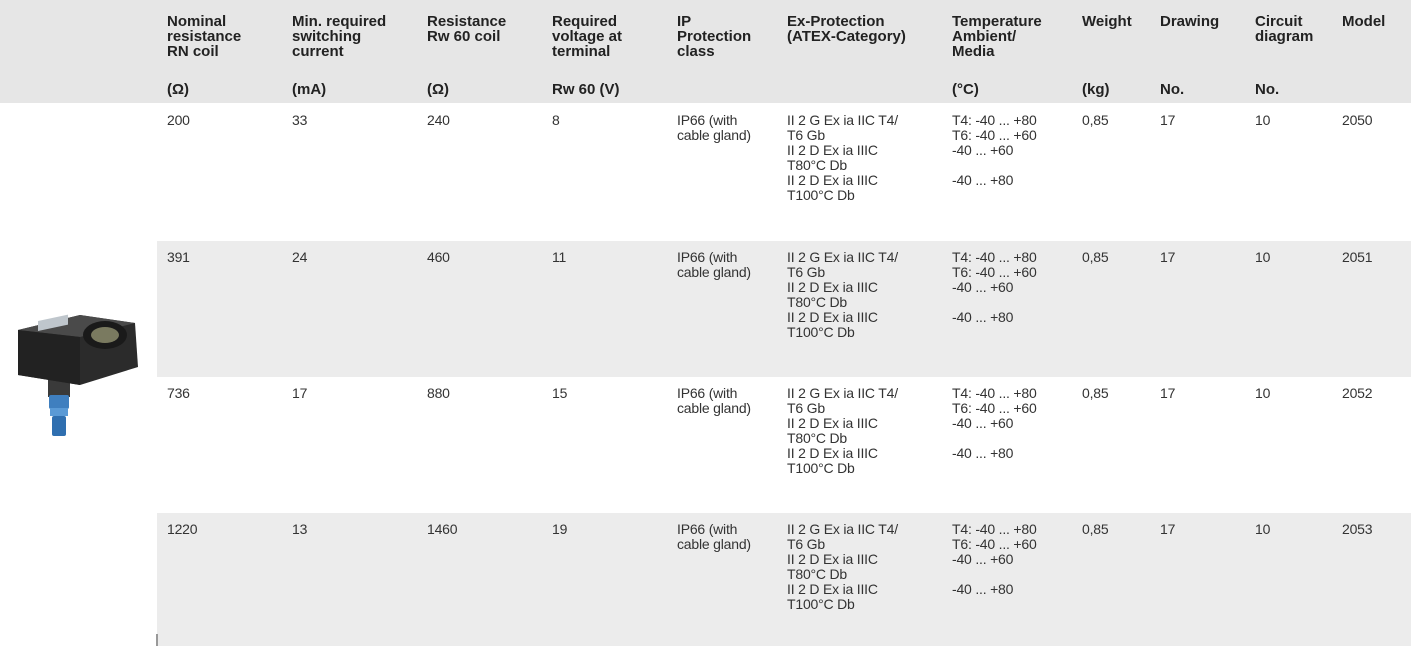 Image resolution: width=1411 pixels, height=646 pixels. What do you see at coordinates (464, 36) in the screenshot?
I see `header-line: Rw 60 coil` at bounding box center [464, 36].